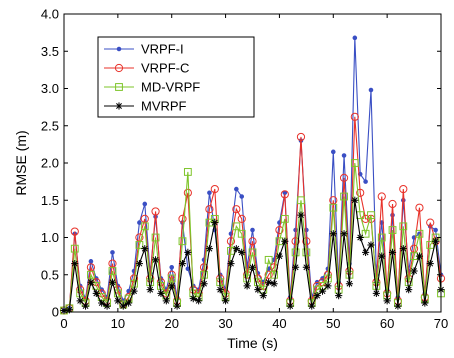 The height and width of the screenshot is (358, 454). Describe the element at coordinates (144, 49) in the screenshot. I see `legend-item-vrpf-i: VRPF-I` at that location.